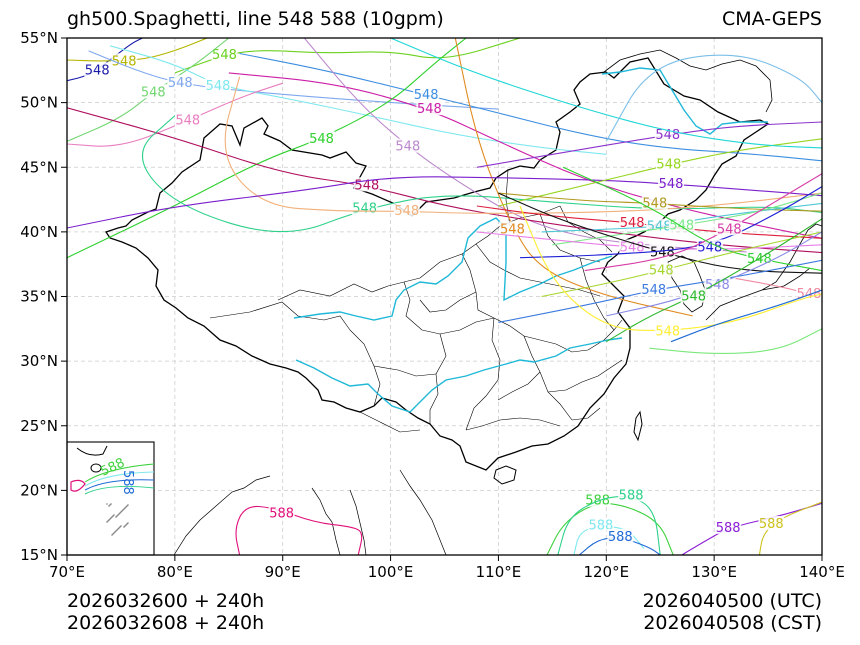 This screenshot has width=860, height=645. Describe the element at coordinates (39, 555) in the screenshot. I see `y-tick-label: 15°N` at that location.